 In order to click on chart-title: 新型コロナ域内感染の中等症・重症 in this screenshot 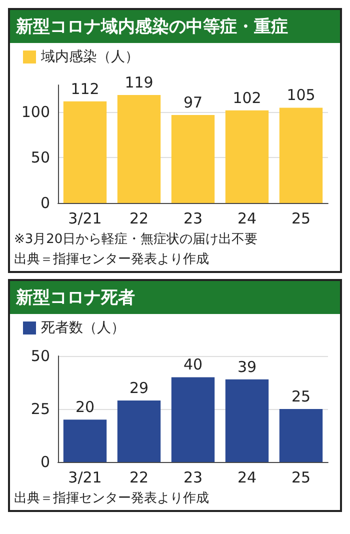, I will do `click(175, 26)`.